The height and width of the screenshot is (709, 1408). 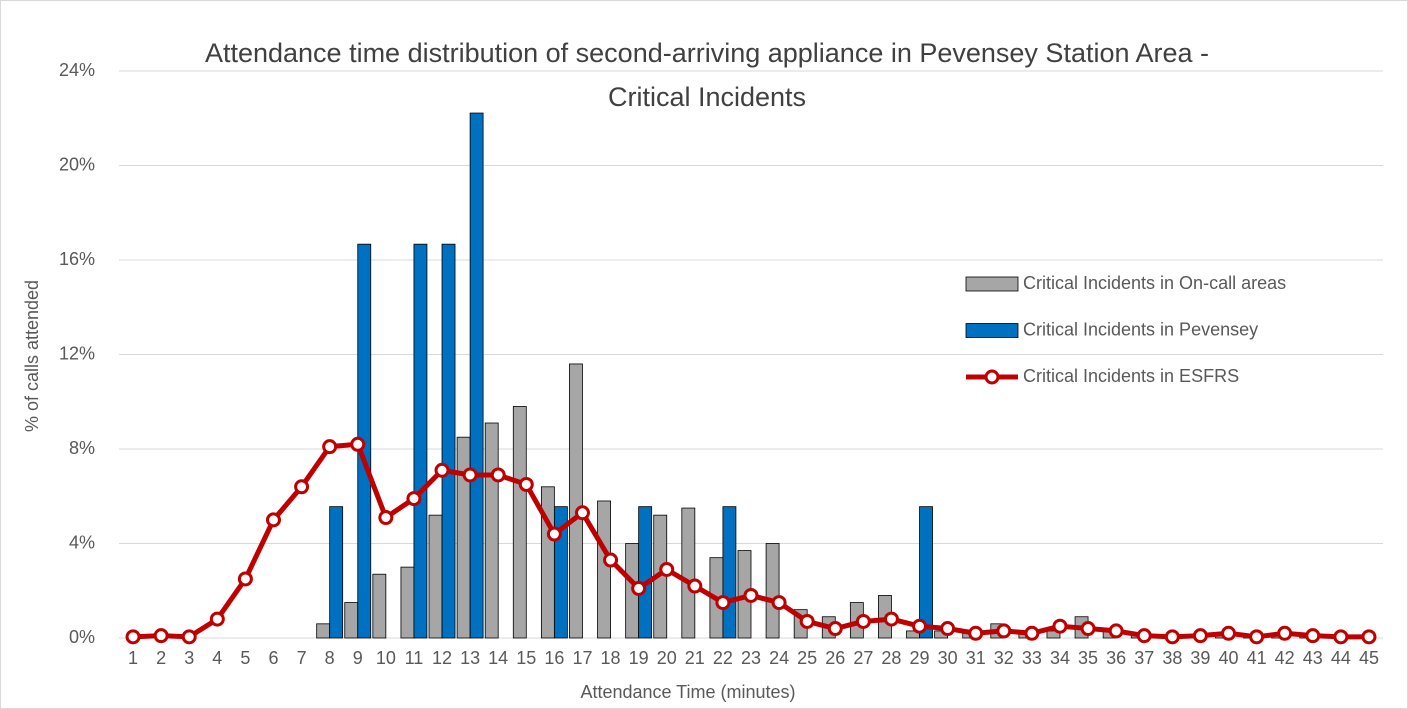 I want to click on x-tick-label: 3, so click(x=189, y=658).